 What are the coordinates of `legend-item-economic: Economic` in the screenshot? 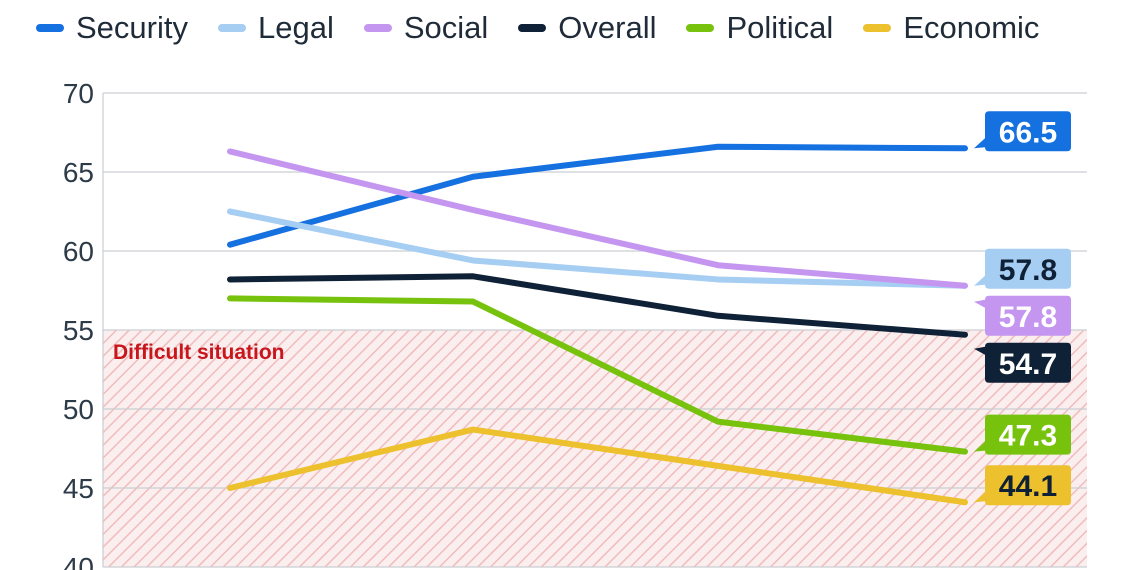 It's located at (951, 28).